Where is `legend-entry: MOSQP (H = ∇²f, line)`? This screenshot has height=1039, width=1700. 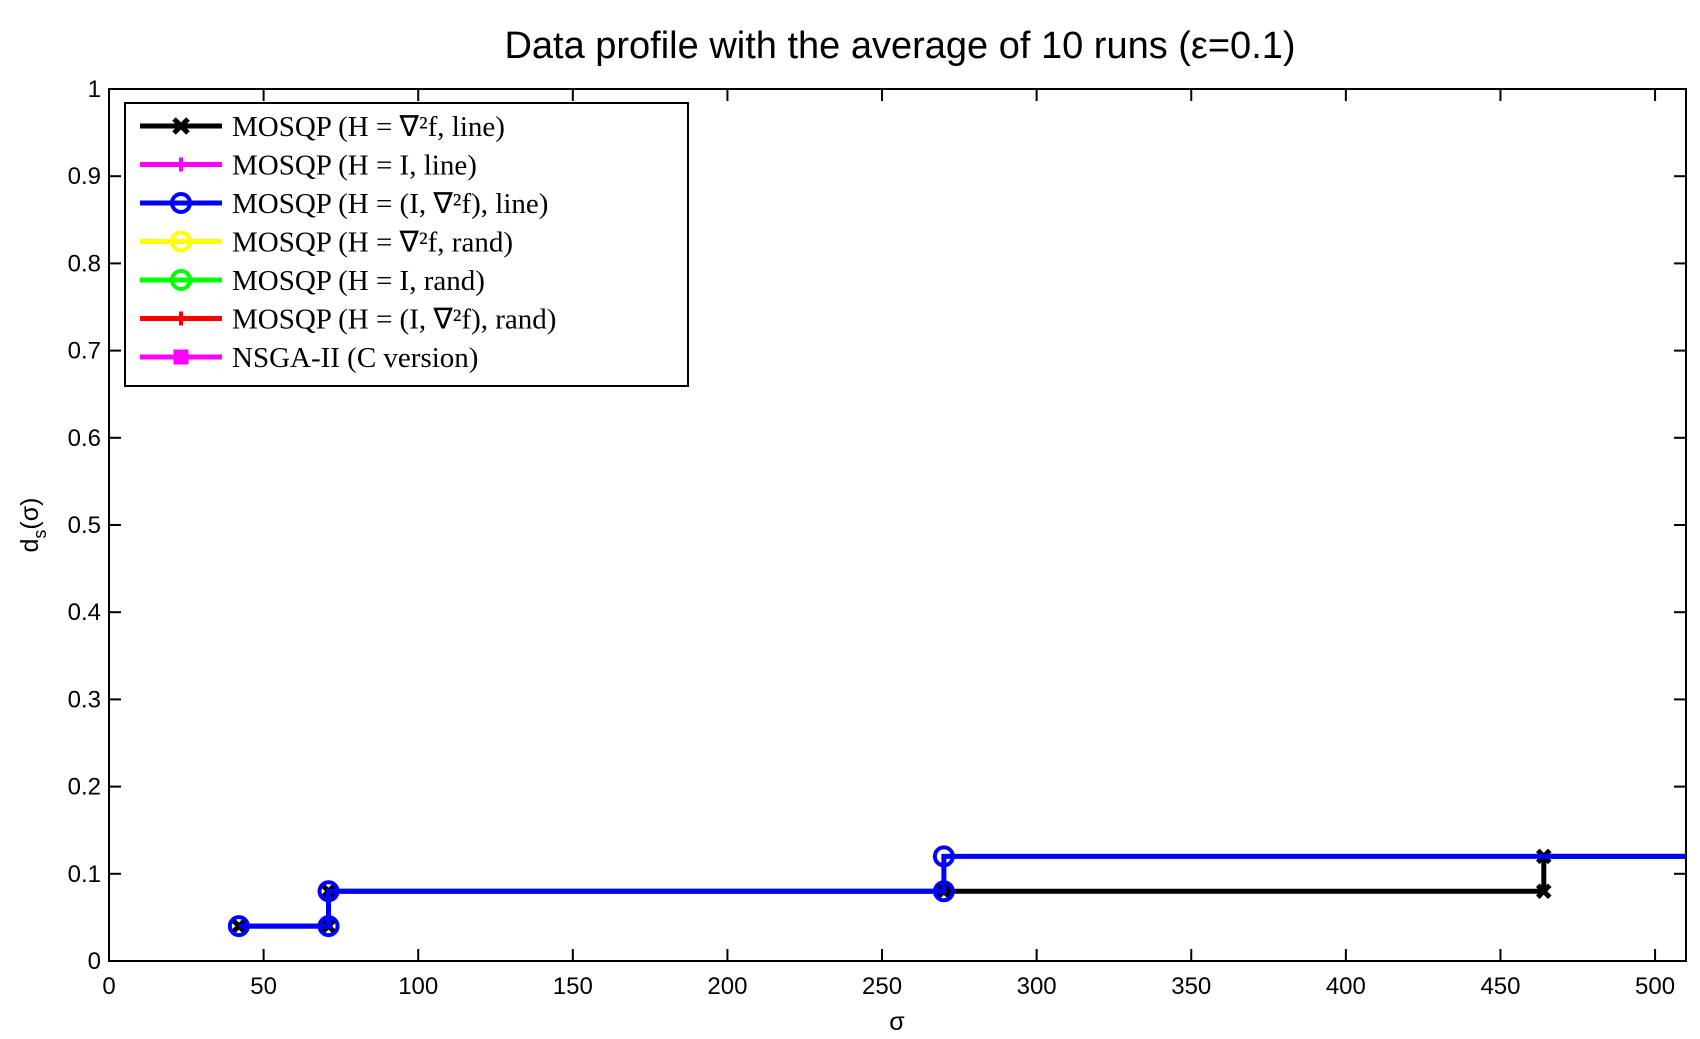
legend-entry: MOSQP (H = ∇²f, line) is located at coordinates (322, 127).